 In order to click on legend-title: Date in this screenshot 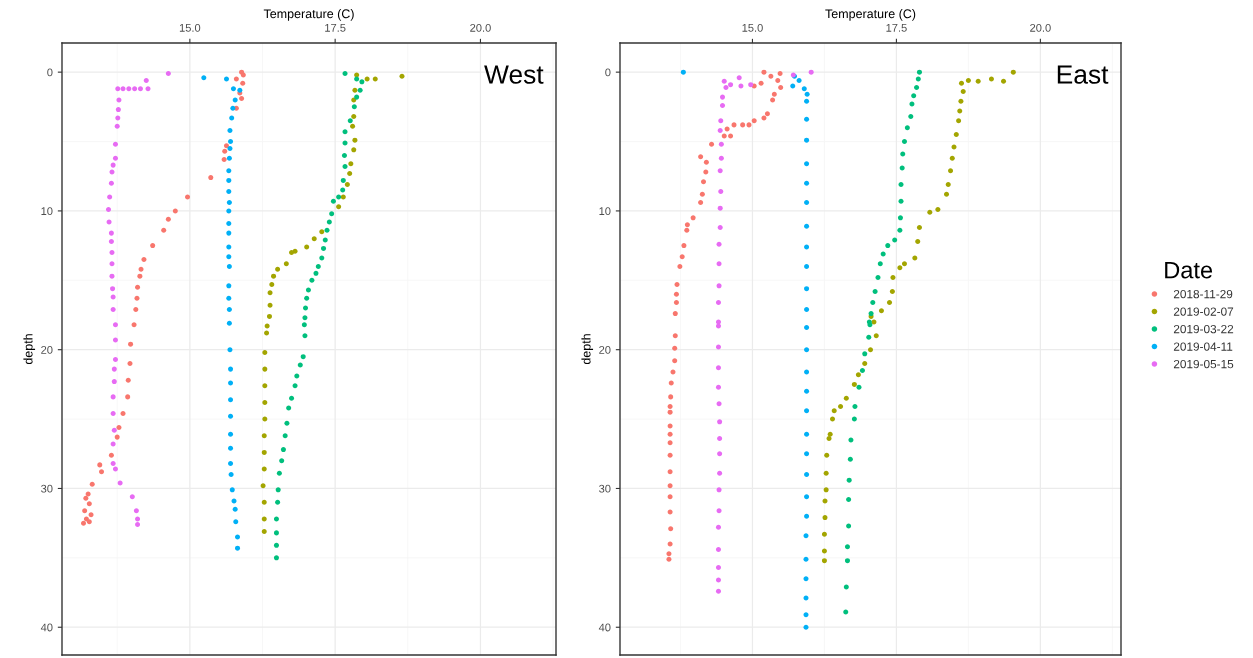, I will do `click(1189, 270)`.